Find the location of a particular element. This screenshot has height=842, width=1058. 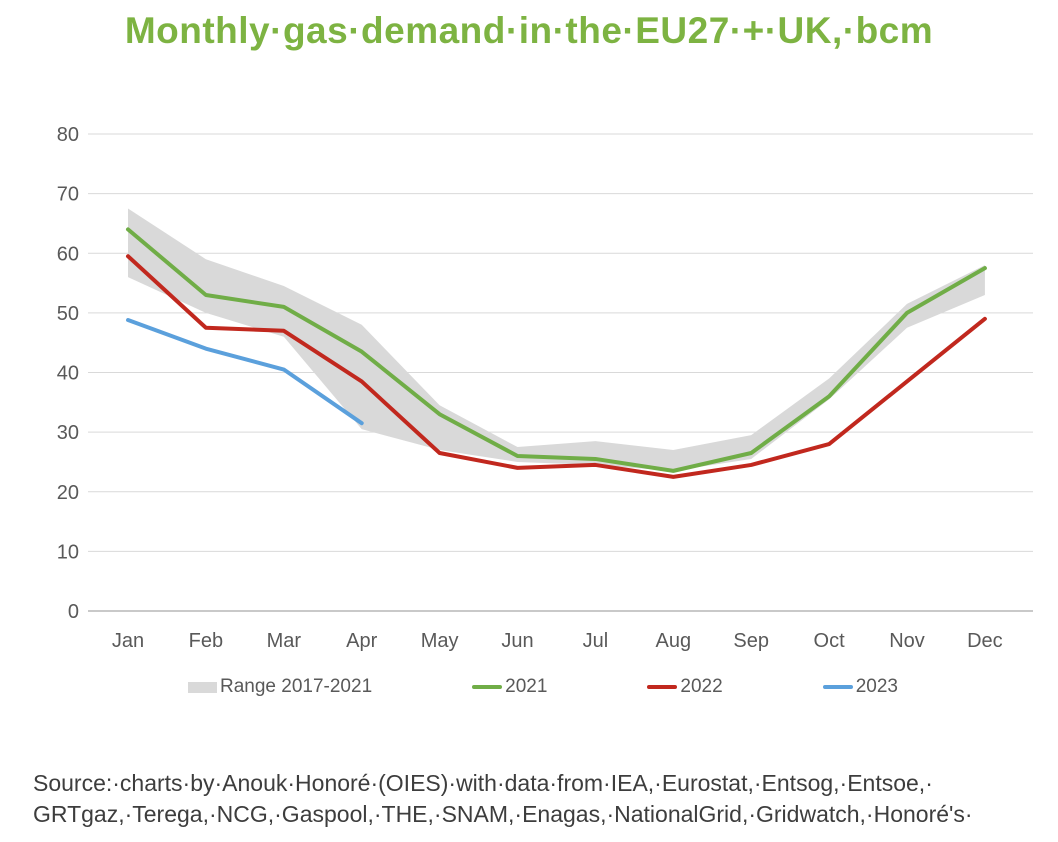

x-axis-label-Aug: Aug is located at coordinates (674, 641).